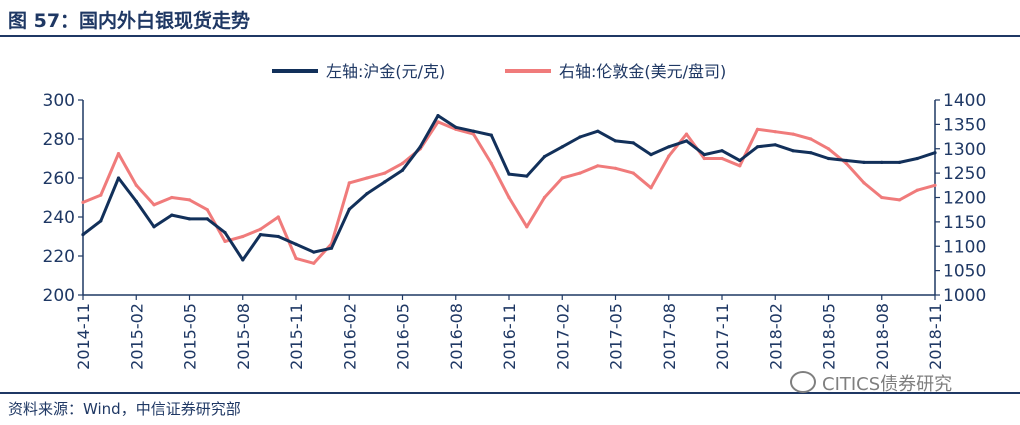 The image size is (1020, 425). Describe the element at coordinates (296, 336) in the screenshot. I see `x-tick-label: 2015-11` at that location.